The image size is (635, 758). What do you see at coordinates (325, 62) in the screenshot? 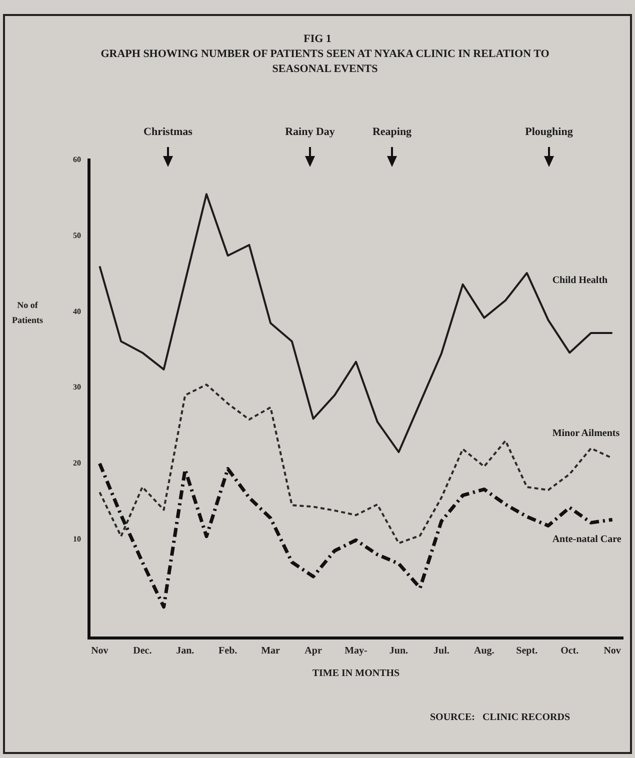
I see `chart-subtitle: GRAPH SHOWING NUMBER OF PATIENTS SEEN AT NYAKA CLINIC IN RELATION TO SEASONAL EVENTS` at bounding box center [325, 62].